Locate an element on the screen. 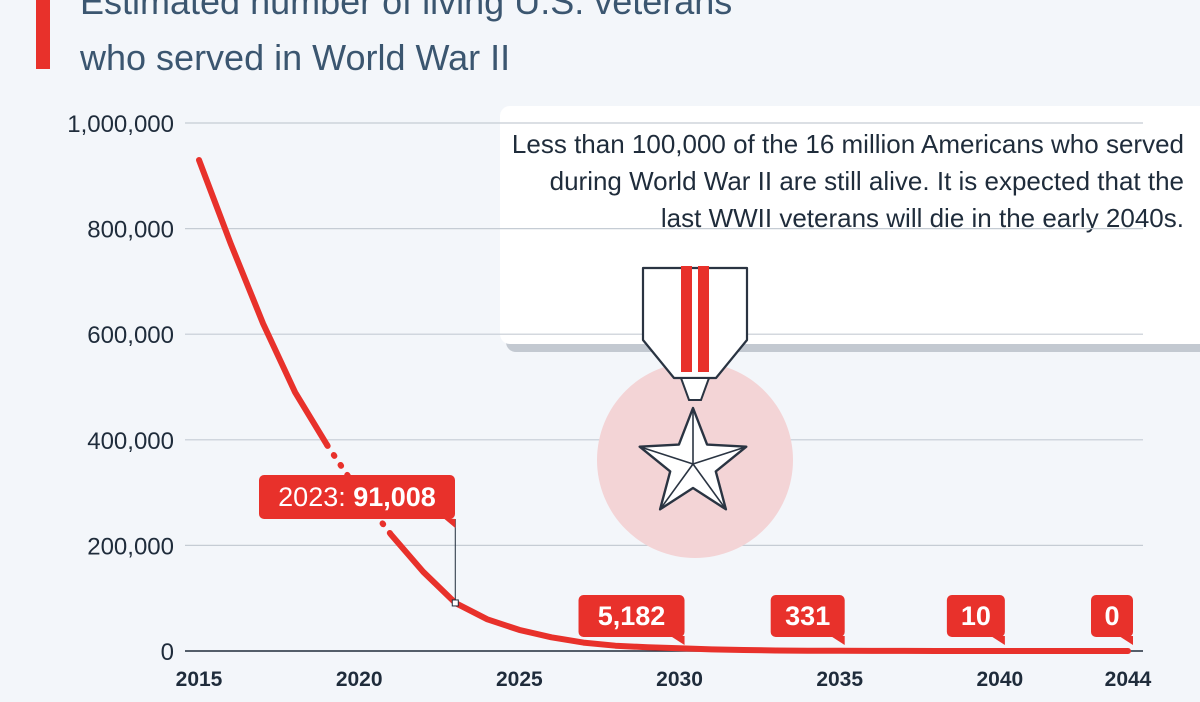 The height and width of the screenshot is (702, 1200). x-tick-label: 2044 is located at coordinates (1128, 679).